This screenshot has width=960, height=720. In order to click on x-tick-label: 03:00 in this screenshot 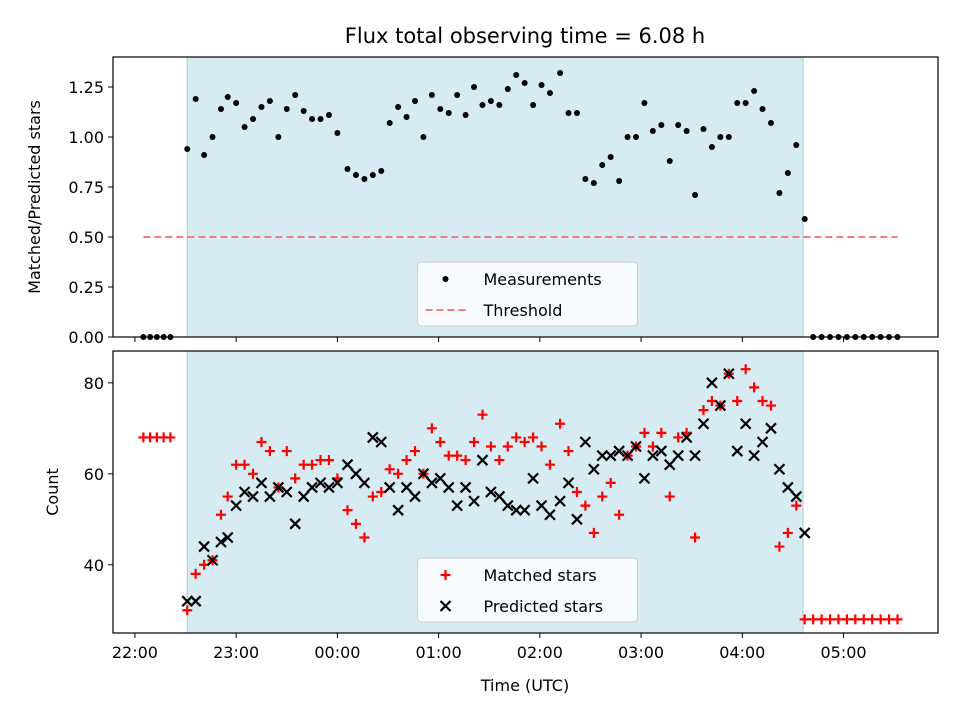, I will do `click(641, 652)`.